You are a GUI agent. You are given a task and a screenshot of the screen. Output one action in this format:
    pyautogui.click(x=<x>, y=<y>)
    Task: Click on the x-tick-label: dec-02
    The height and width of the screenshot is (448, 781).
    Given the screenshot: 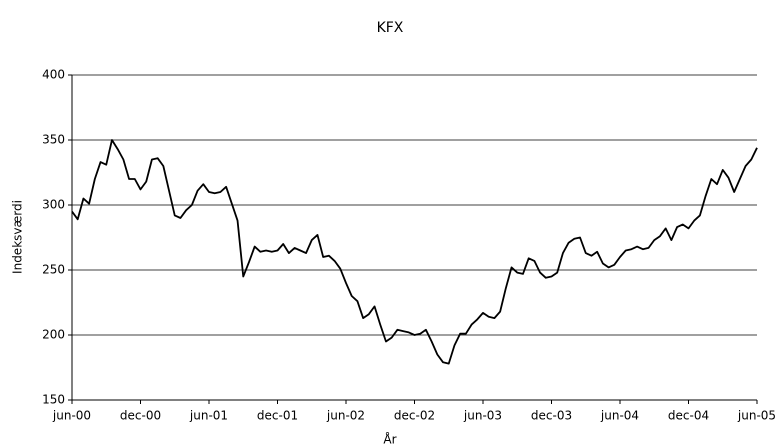 What is the action you would take?
    pyautogui.click(x=414, y=416)
    